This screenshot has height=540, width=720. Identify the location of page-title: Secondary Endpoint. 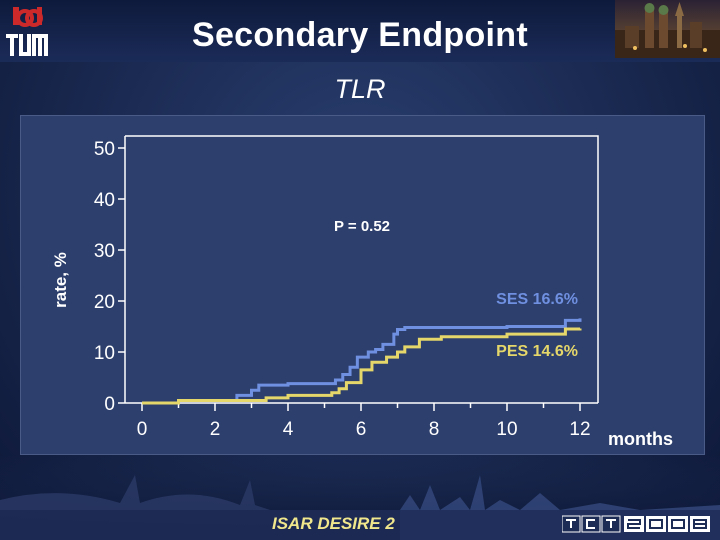
(360, 35).